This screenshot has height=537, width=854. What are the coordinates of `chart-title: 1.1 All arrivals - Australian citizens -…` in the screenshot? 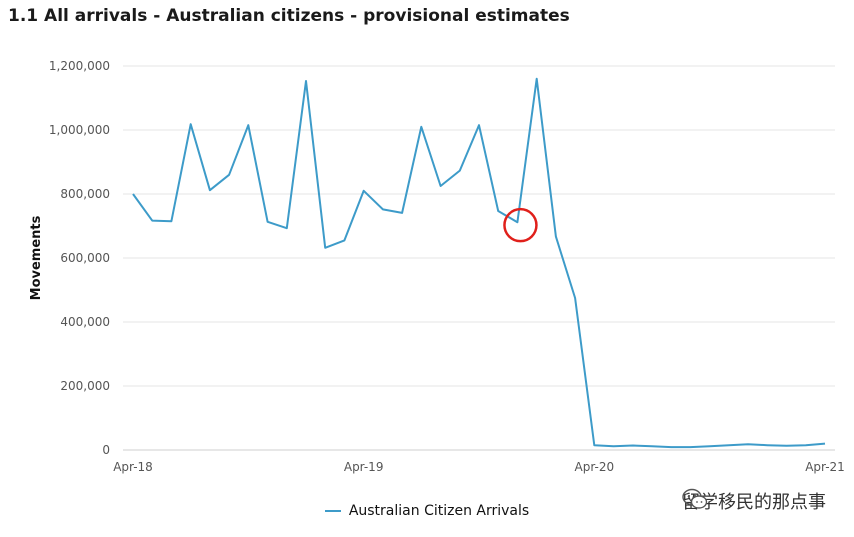 It's located at (289, 16).